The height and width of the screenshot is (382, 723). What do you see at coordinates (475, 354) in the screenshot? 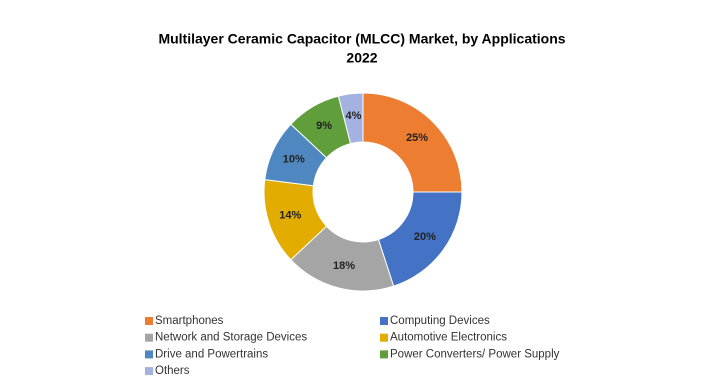
I see `legend-label: Power Converters/ Power Supply` at bounding box center [475, 354].